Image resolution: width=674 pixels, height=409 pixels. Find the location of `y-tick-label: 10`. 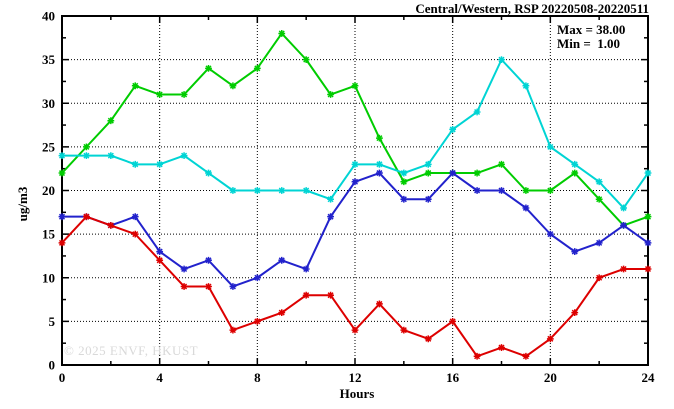

y-tick-label: 10 is located at coordinates (48, 277).